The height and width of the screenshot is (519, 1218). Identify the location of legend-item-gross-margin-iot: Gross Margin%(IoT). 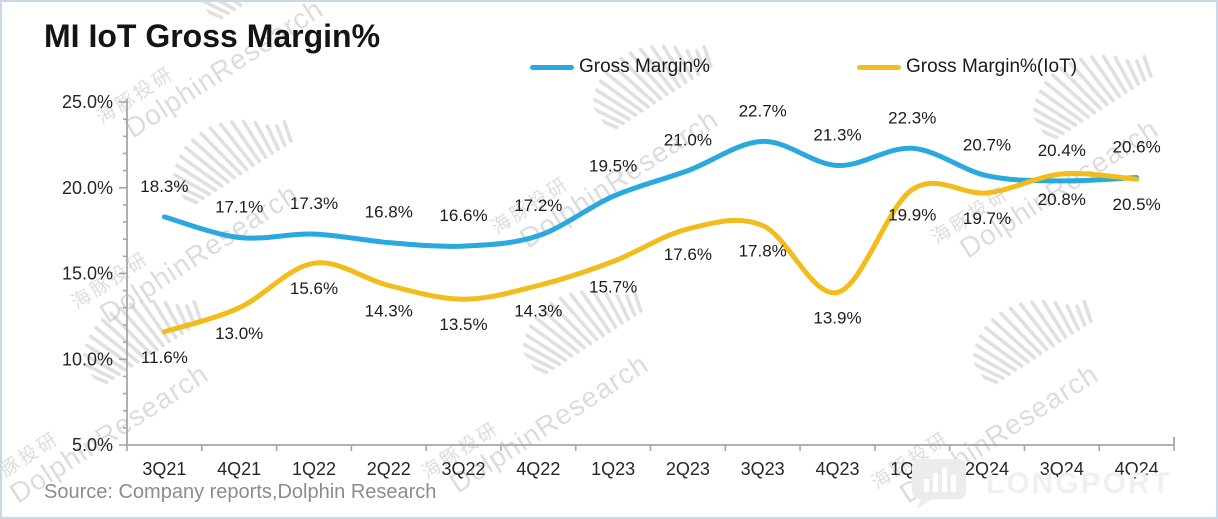
(967, 67).